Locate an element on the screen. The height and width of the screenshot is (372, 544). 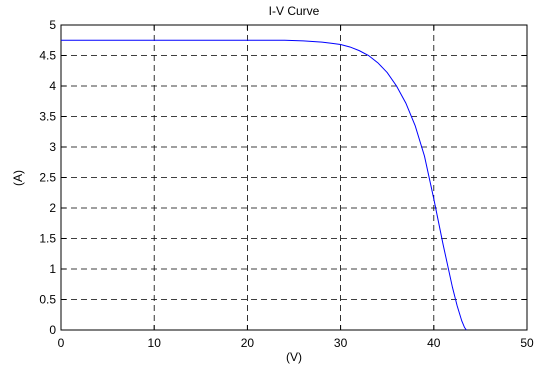
x-tick-labels: 0 10 20 30 40 50 is located at coordinates (296, 343).